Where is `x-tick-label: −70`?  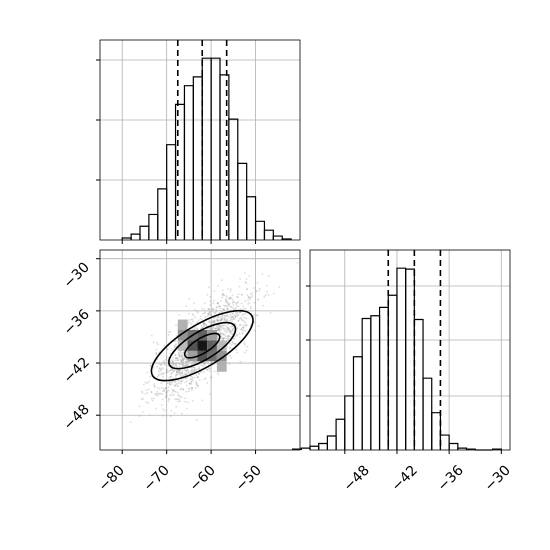 x-tick-label: −70 is located at coordinates (157, 479).